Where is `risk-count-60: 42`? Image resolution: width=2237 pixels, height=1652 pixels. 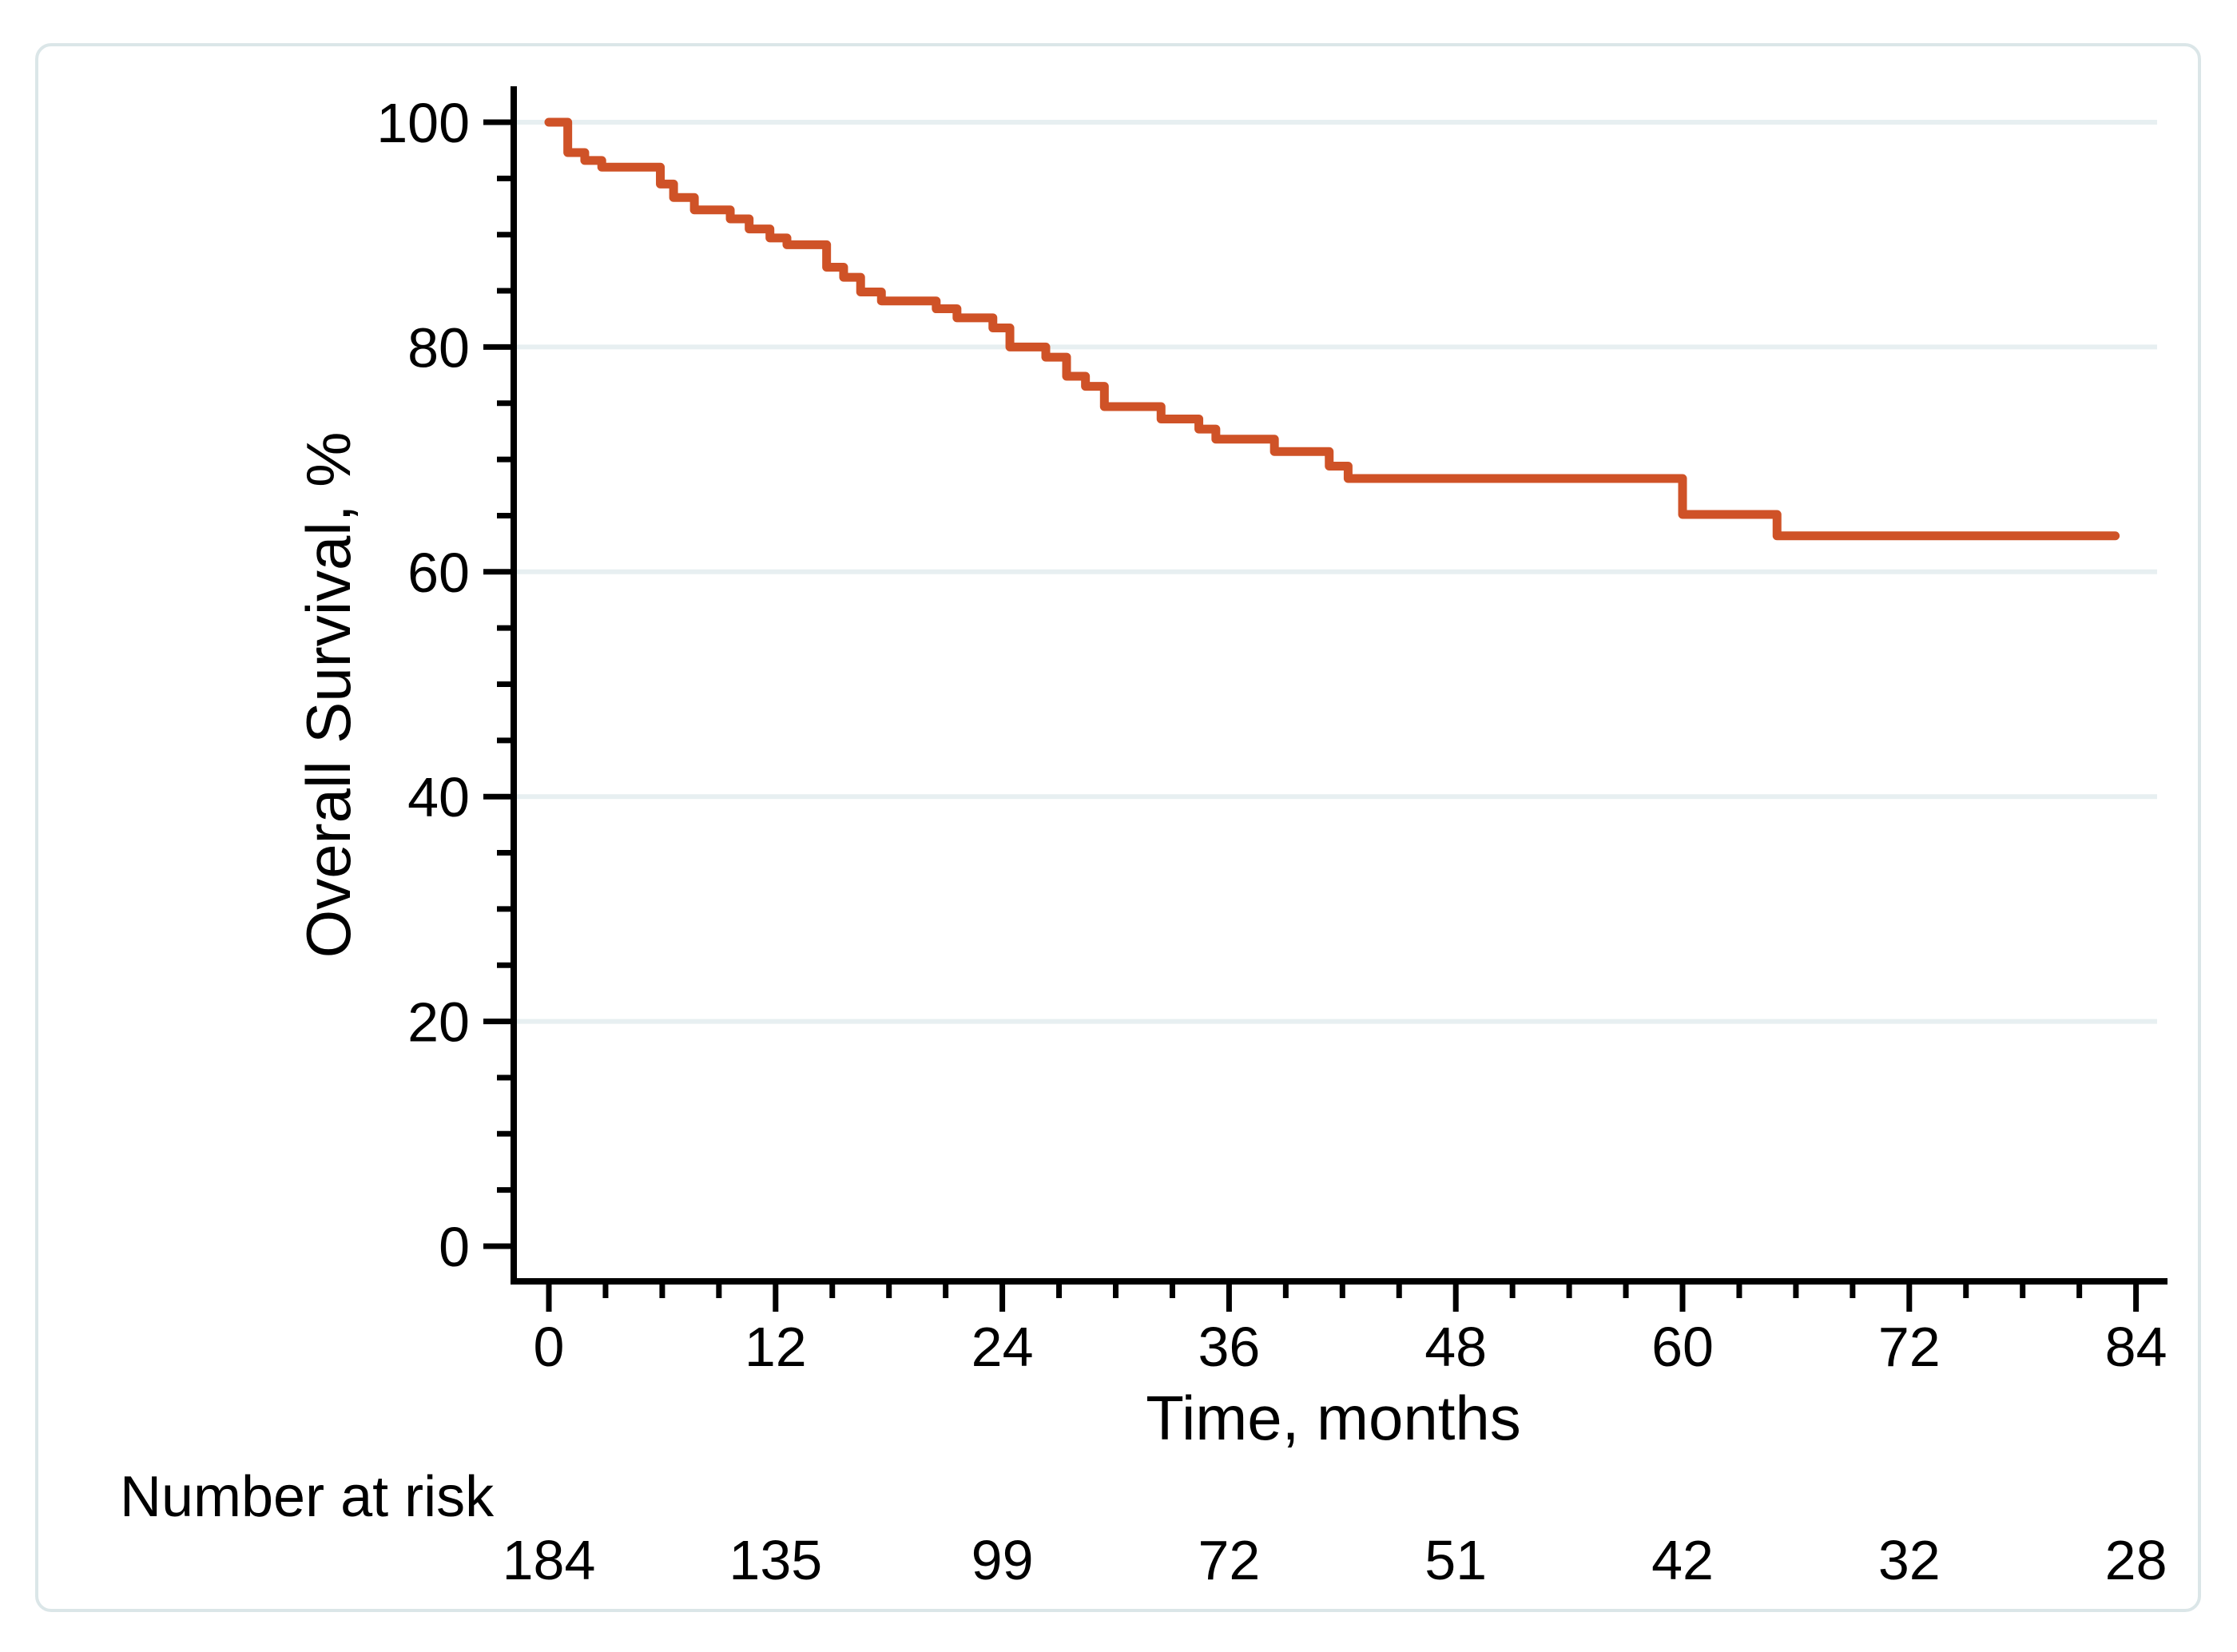 risk-count-60: 42 is located at coordinates (1682, 1560).